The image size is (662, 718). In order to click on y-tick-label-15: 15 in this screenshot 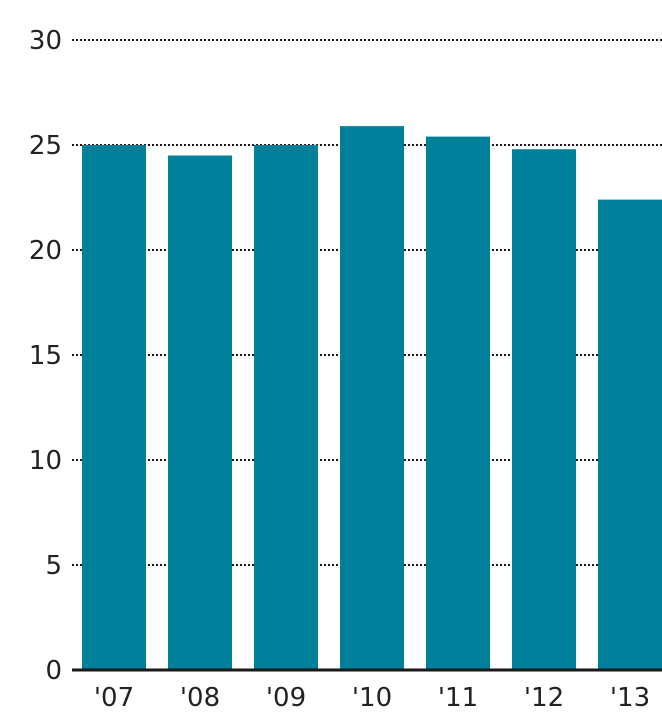, I will do `click(45, 356)`.